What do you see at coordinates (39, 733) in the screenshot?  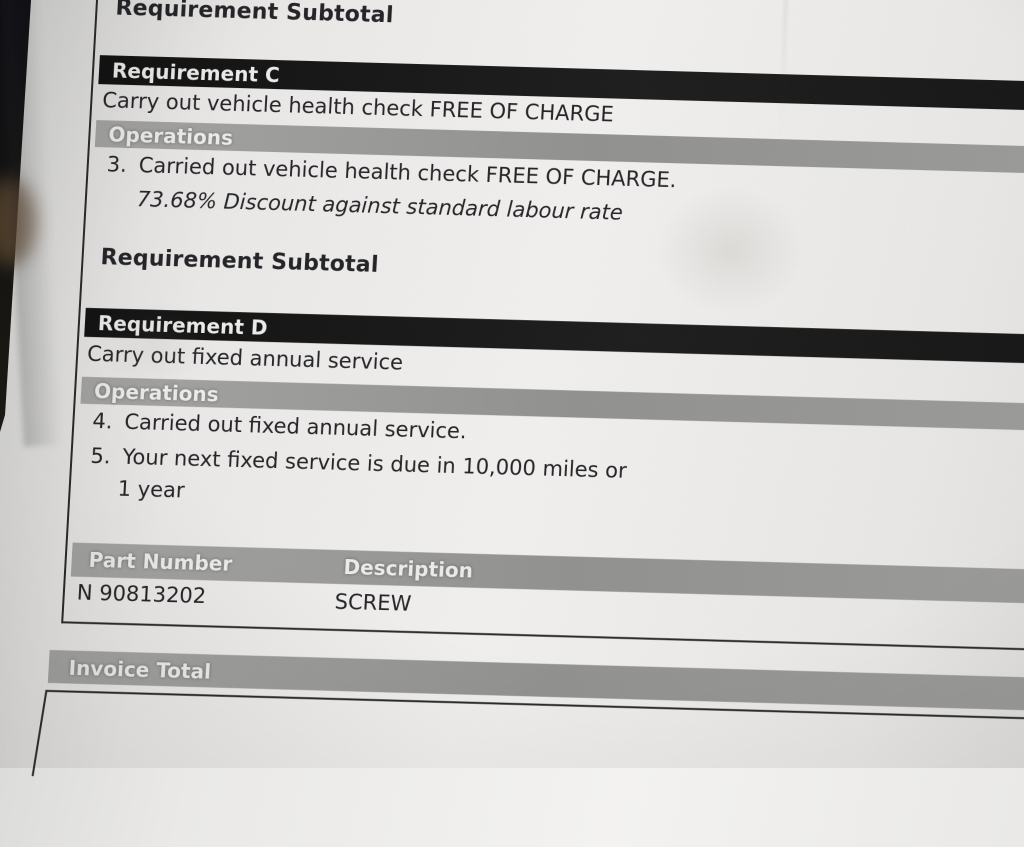 I see `totals-box-left-border` at bounding box center [39, 733].